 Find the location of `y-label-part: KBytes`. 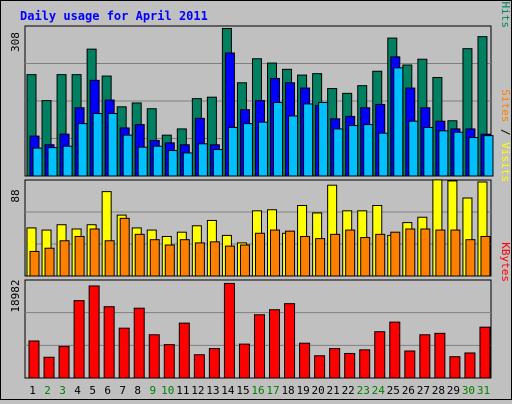

y-label-part: KBytes is located at coordinates (505, 262).